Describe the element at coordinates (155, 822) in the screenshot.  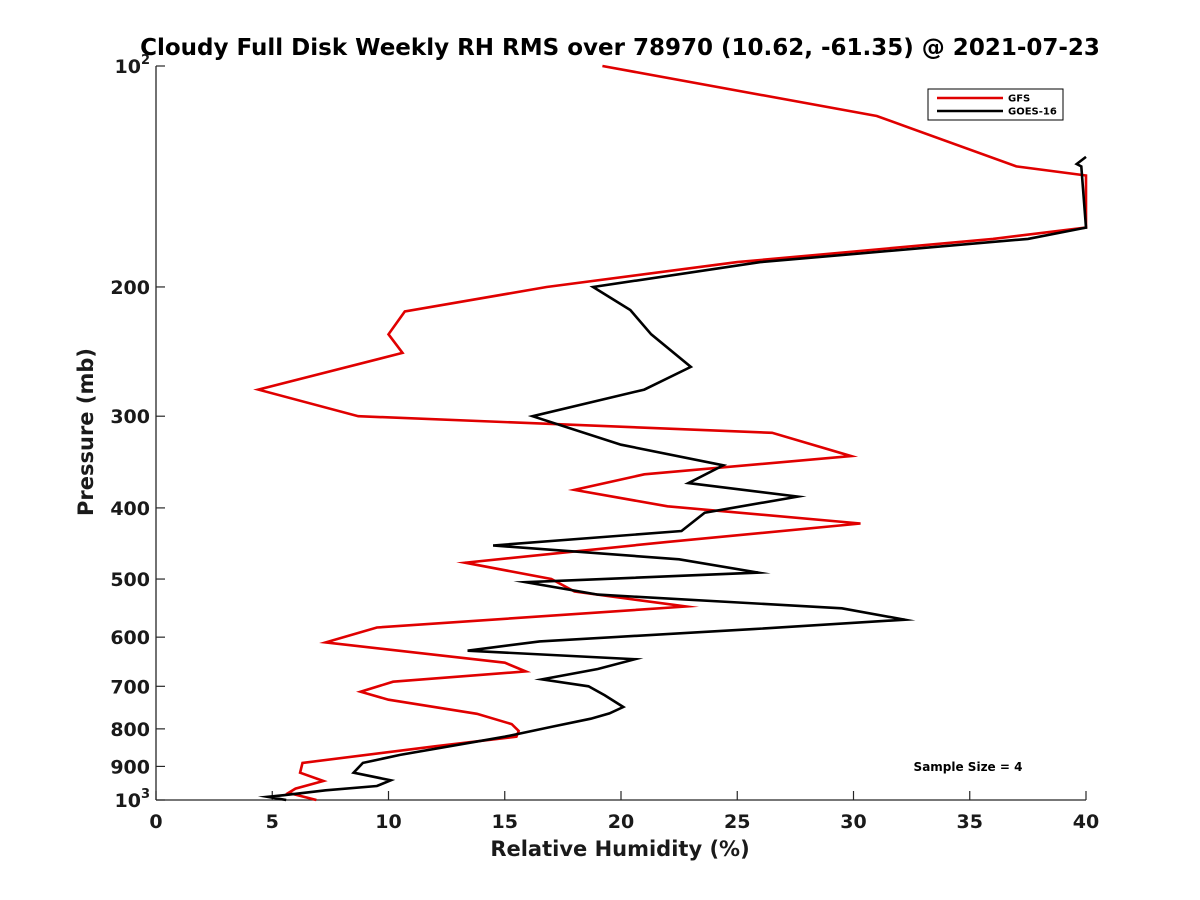
I see `x-tick-label: 0` at that location.